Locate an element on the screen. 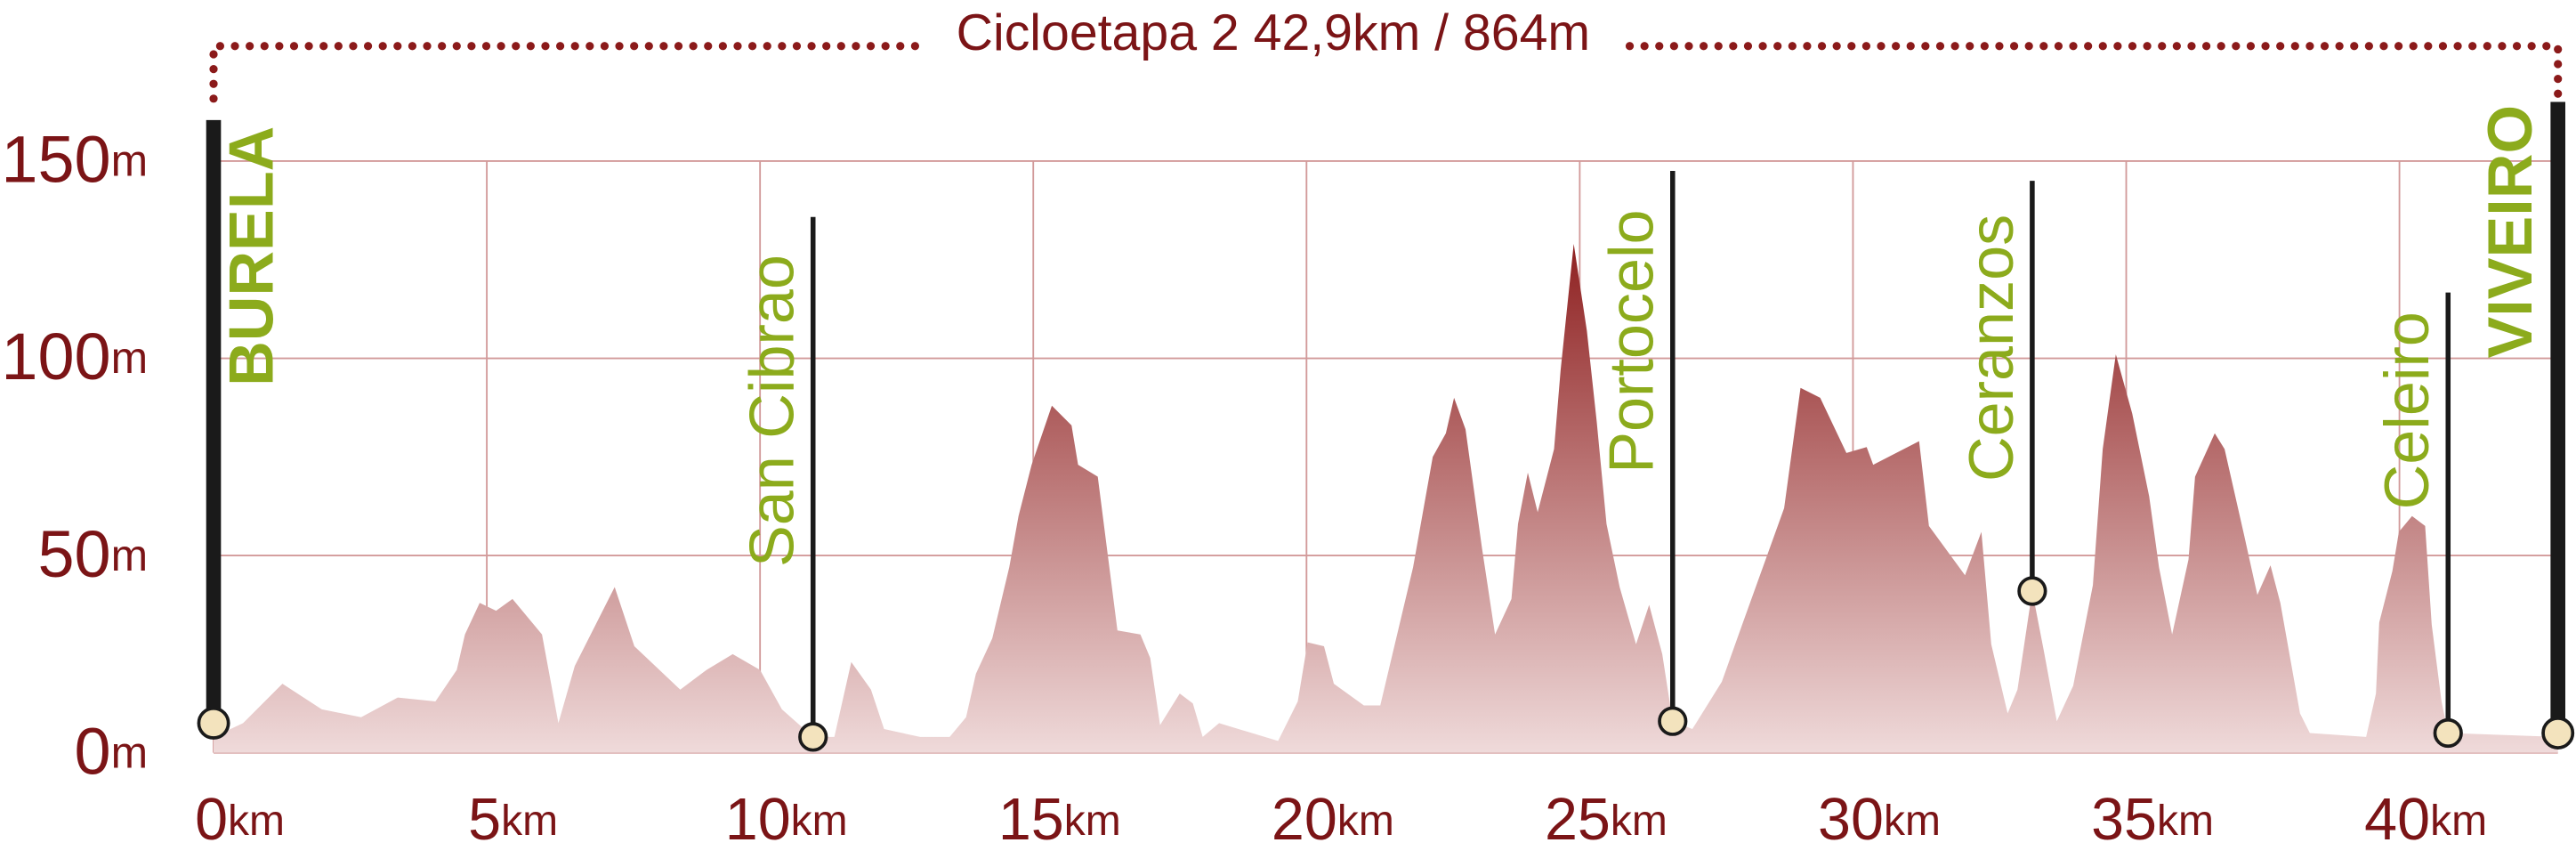 Image resolution: width=2576 pixels, height=867 pixels. waypoint-label: San Cibrao is located at coordinates (772, 411).